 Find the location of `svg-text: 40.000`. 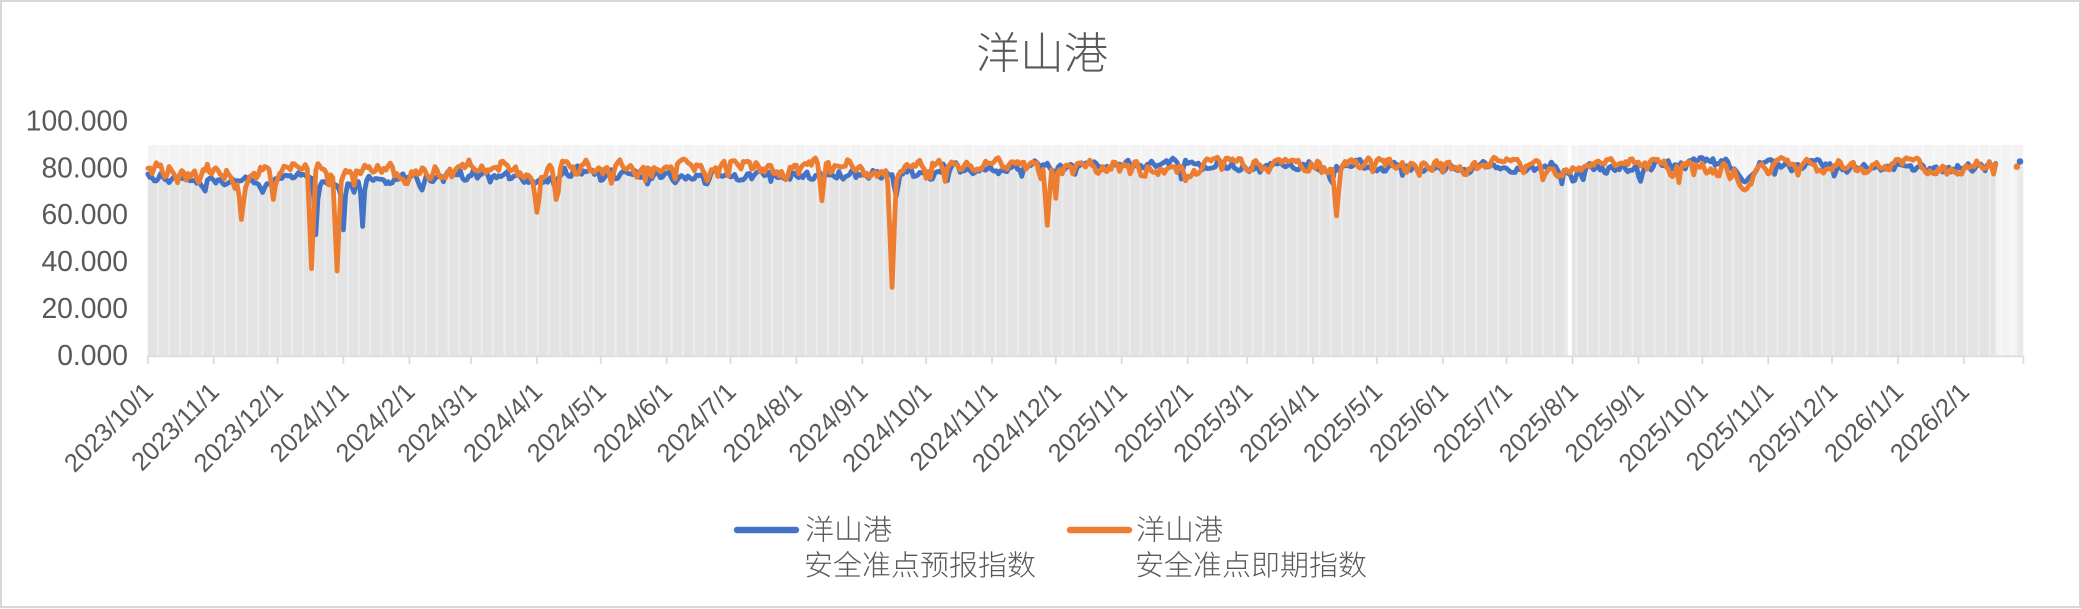

svg-text: 40.000 is located at coordinates (84, 261).